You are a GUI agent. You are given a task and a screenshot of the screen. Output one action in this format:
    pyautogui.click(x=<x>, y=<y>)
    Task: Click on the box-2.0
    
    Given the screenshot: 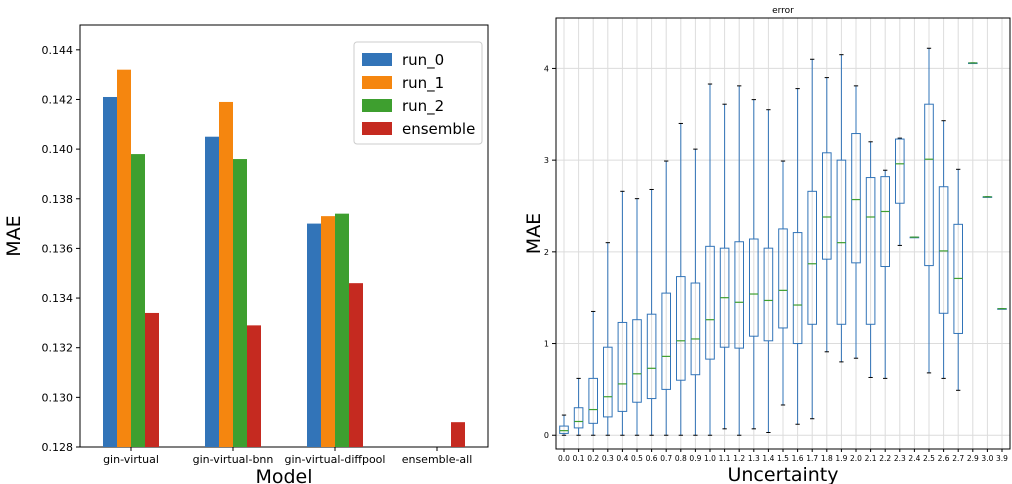 What is the action you would take?
    pyautogui.click(x=856, y=222)
    